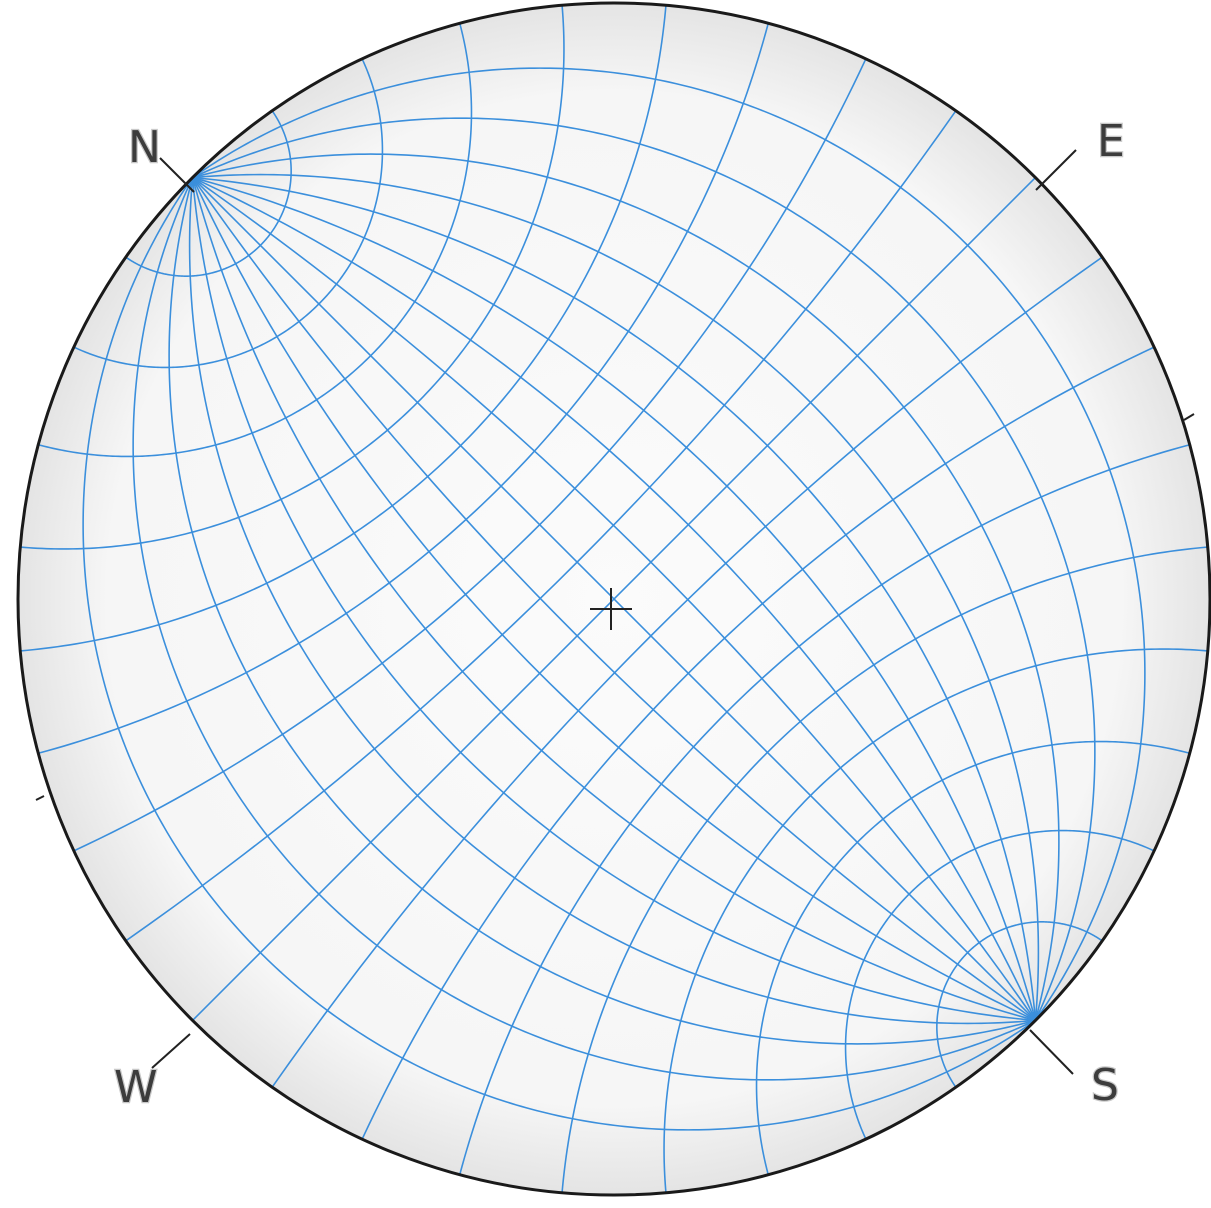  What do you see at coordinates (611, 609) in the screenshot?
I see `center-cross` at bounding box center [611, 609].